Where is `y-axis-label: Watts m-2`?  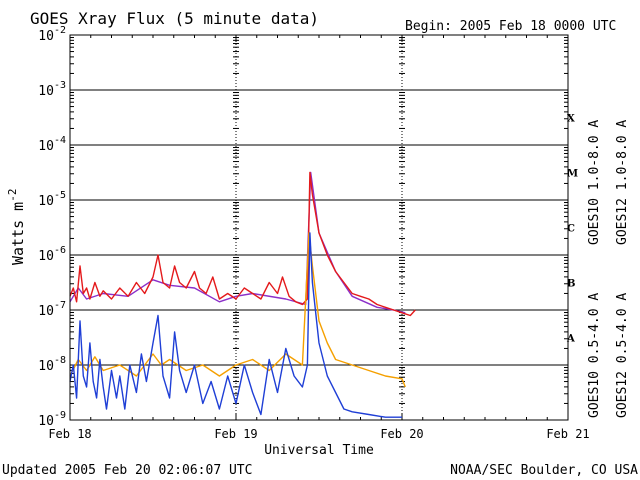
y-axis-label: Watts m-2 is located at coordinates (16, 227).